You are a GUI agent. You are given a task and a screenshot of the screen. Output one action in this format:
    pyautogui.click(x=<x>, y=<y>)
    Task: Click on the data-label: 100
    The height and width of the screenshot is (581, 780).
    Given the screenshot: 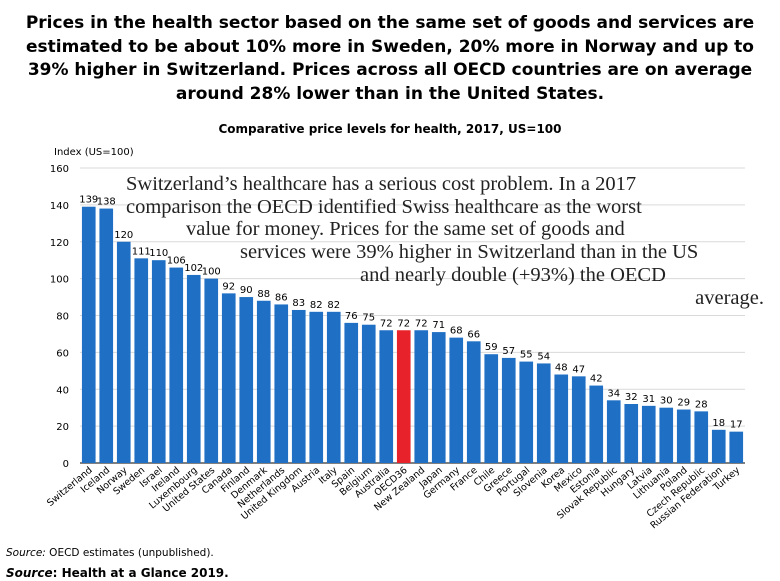 What is the action you would take?
    pyautogui.click(x=211, y=272)
    